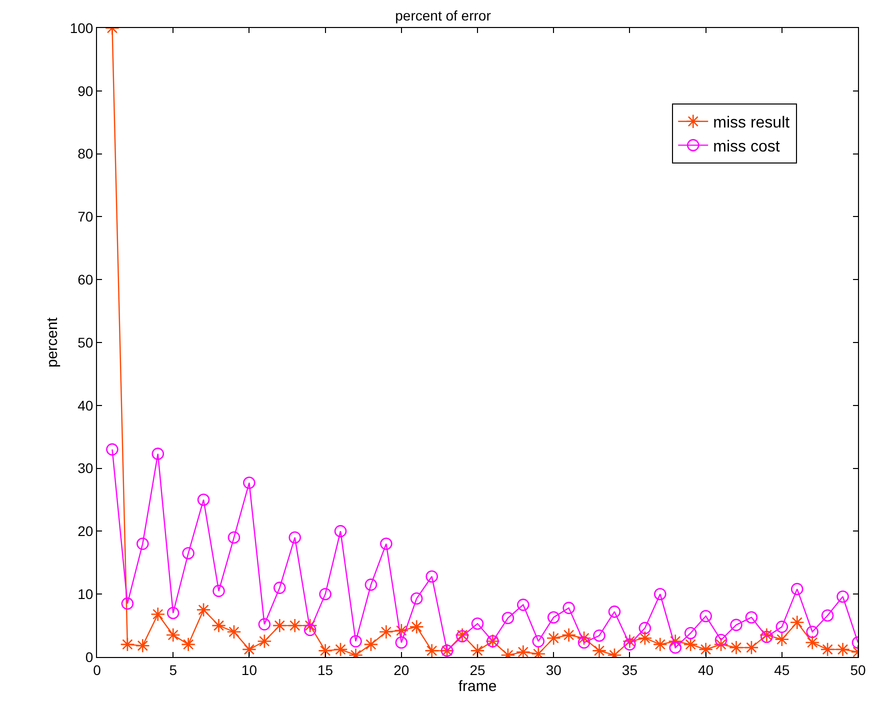 The width and height of the screenshot is (886, 719). I want to click on chart-title: percent of error, so click(443, 16).